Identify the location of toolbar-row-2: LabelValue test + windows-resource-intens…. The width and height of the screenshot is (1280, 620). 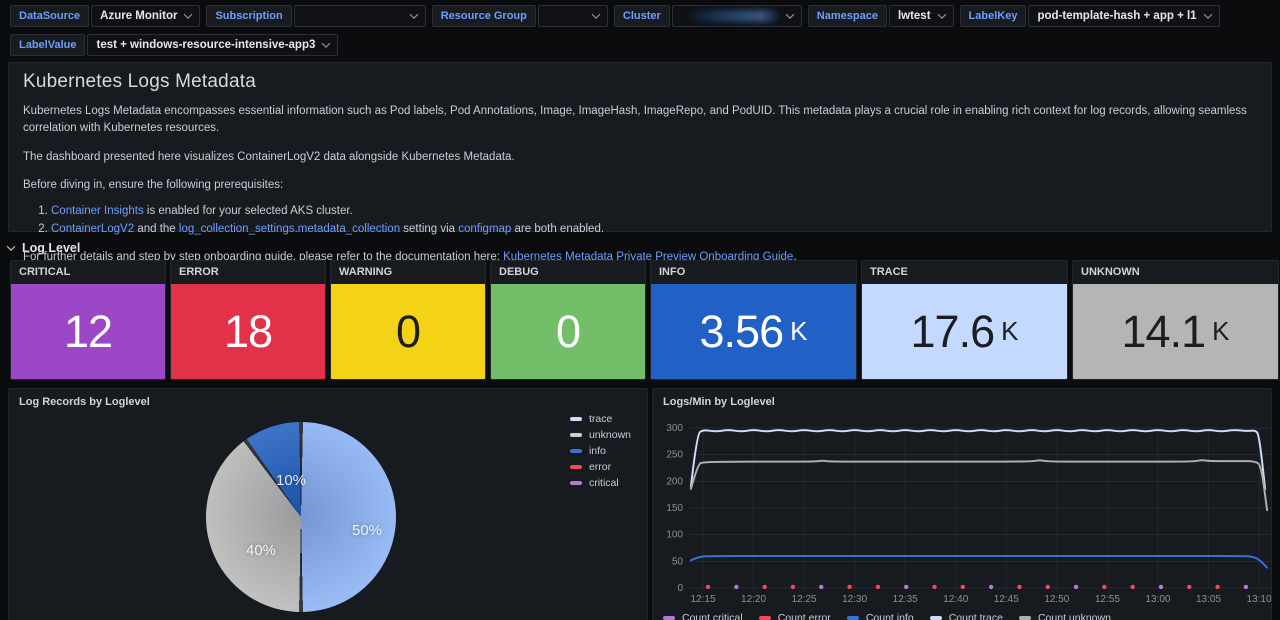
(640, 45).